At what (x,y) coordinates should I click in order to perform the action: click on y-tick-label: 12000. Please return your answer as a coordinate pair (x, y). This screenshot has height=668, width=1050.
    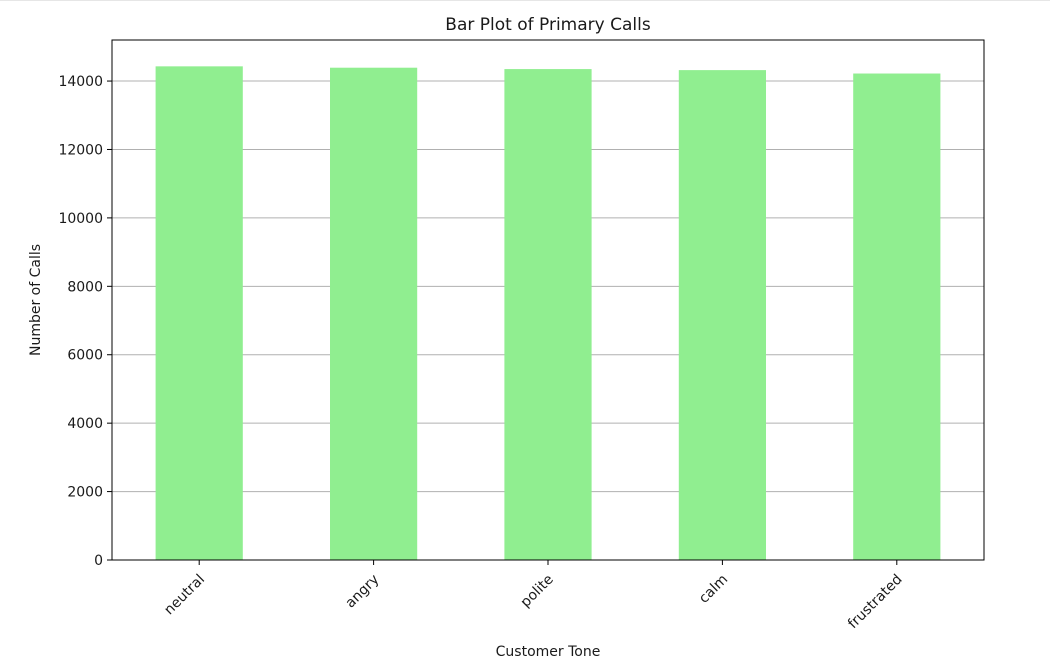
    Looking at the image, I should click on (80, 150).